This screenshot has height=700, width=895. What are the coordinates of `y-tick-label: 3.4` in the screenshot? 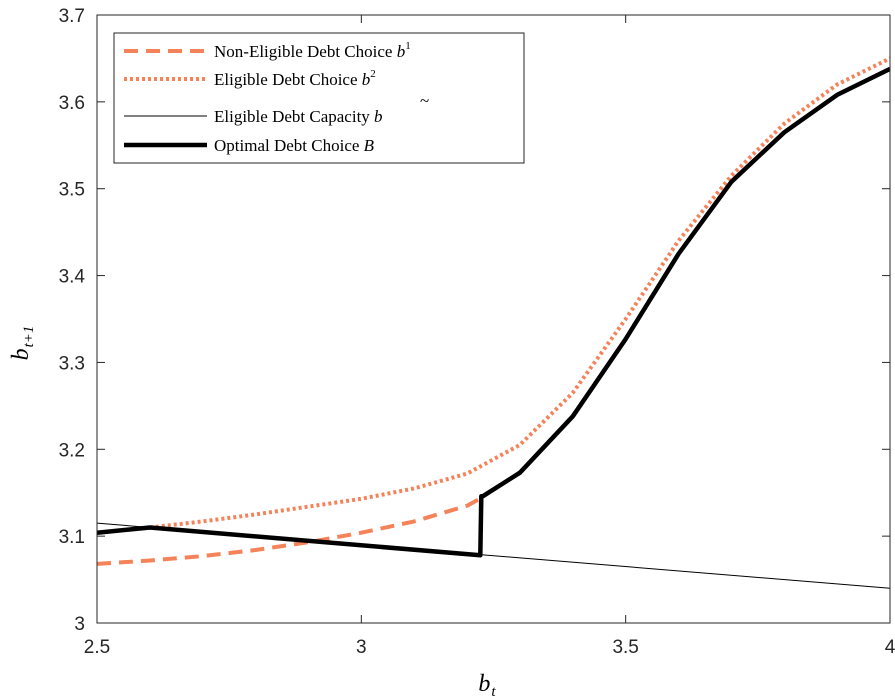 It's located at (72, 277).